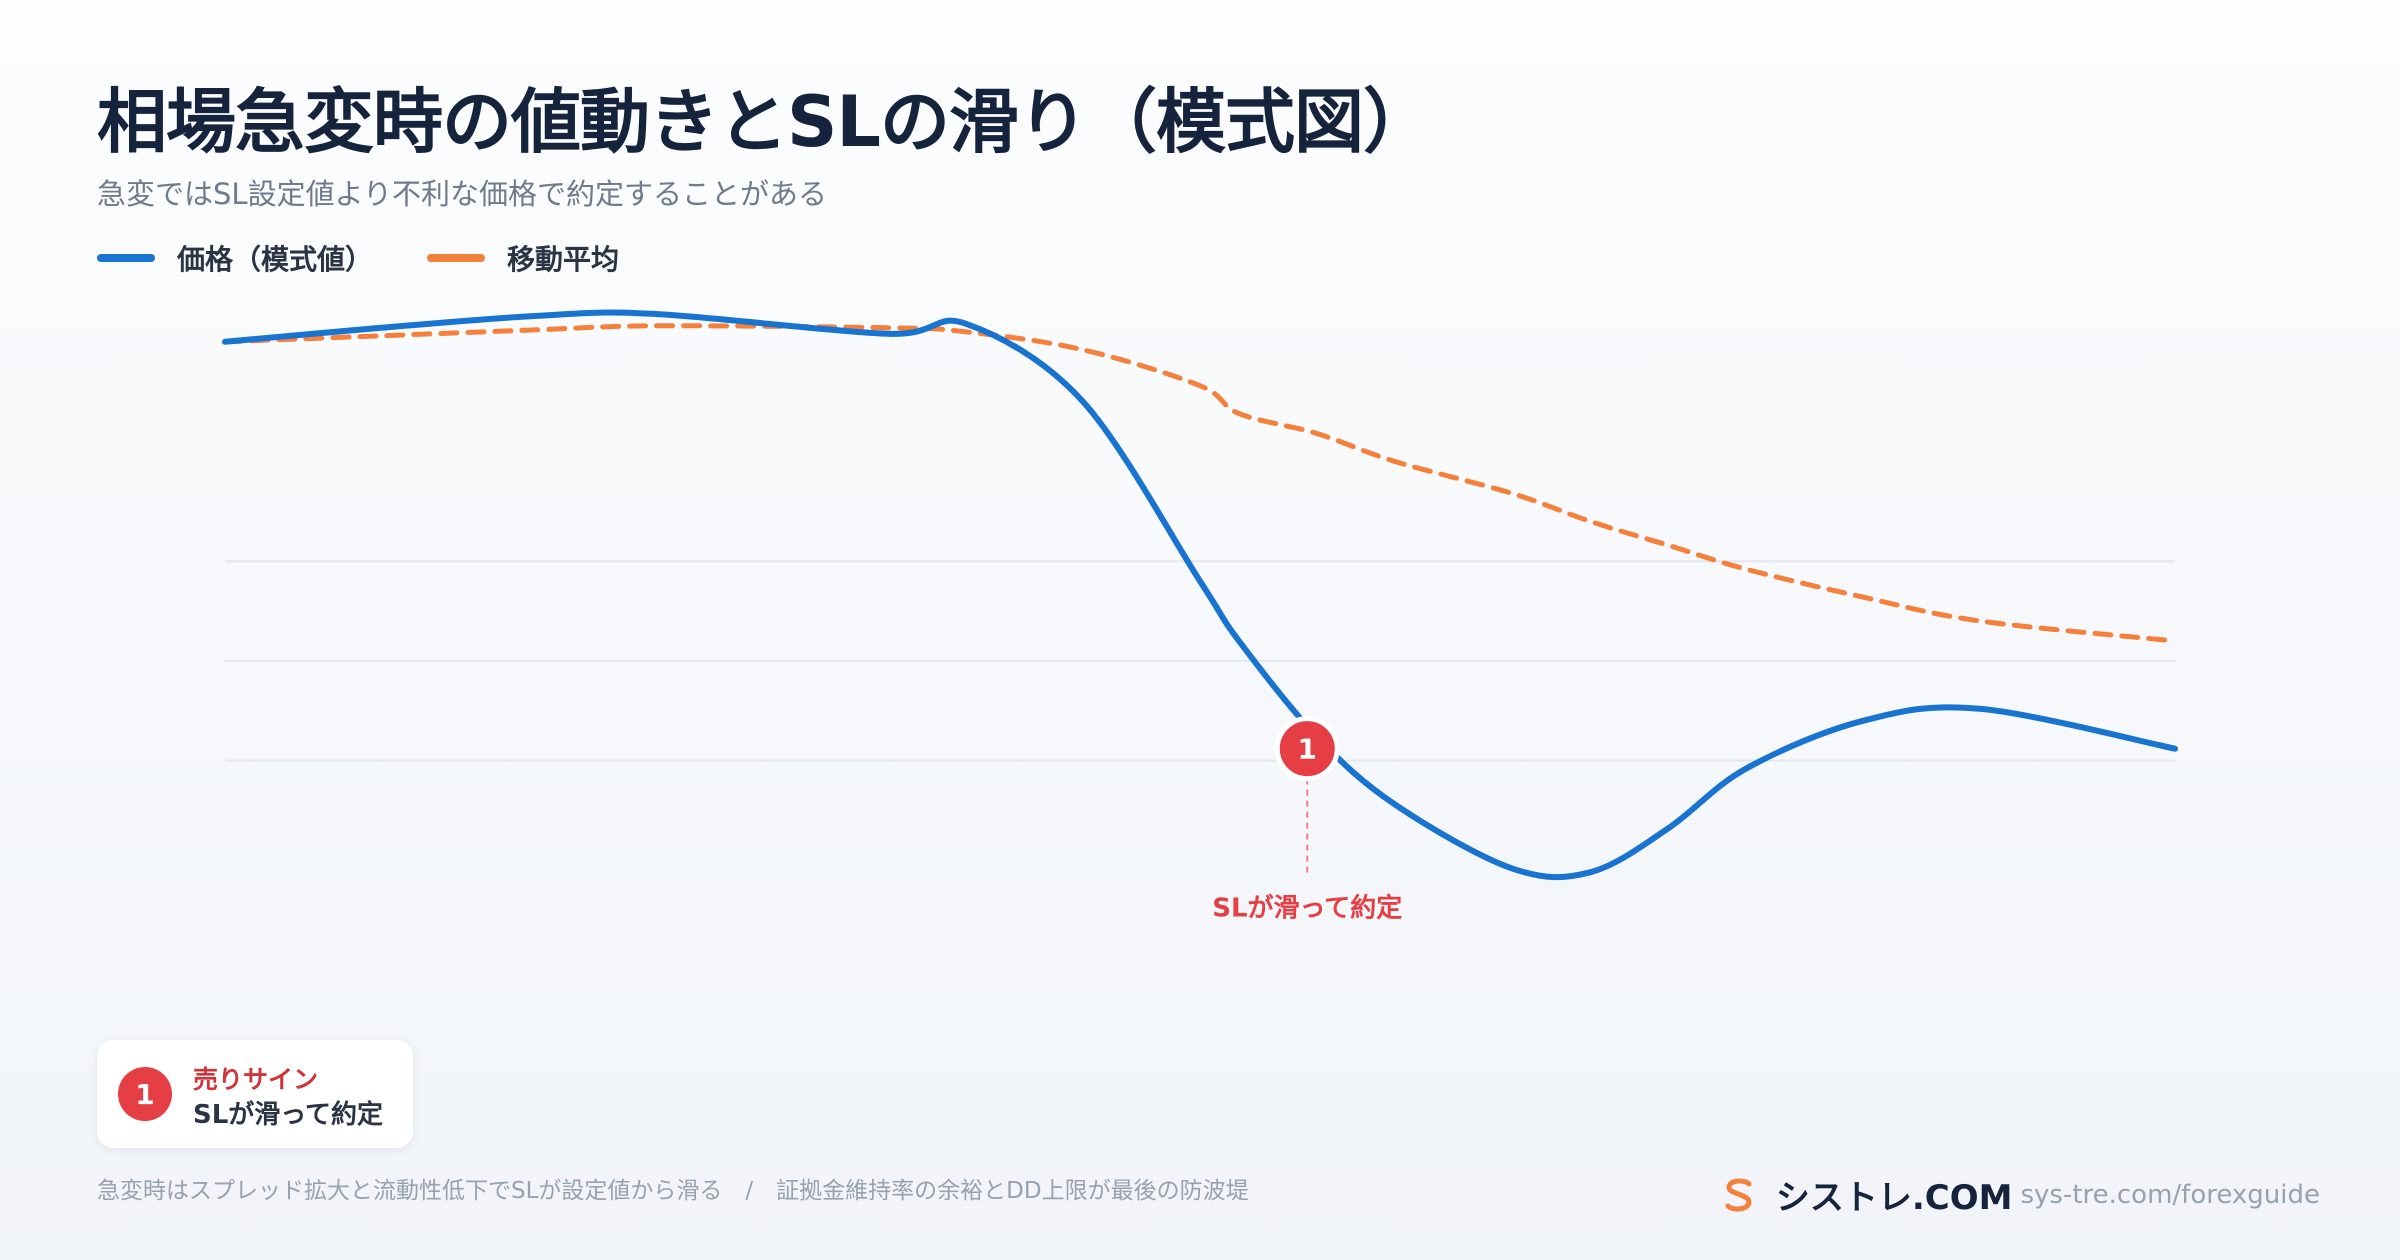 This screenshot has width=2400, height=1260. What do you see at coordinates (765, 122) in the screenshot?
I see `page-title: 相場急変時の値動きとSLの滑り（模式図）` at bounding box center [765, 122].